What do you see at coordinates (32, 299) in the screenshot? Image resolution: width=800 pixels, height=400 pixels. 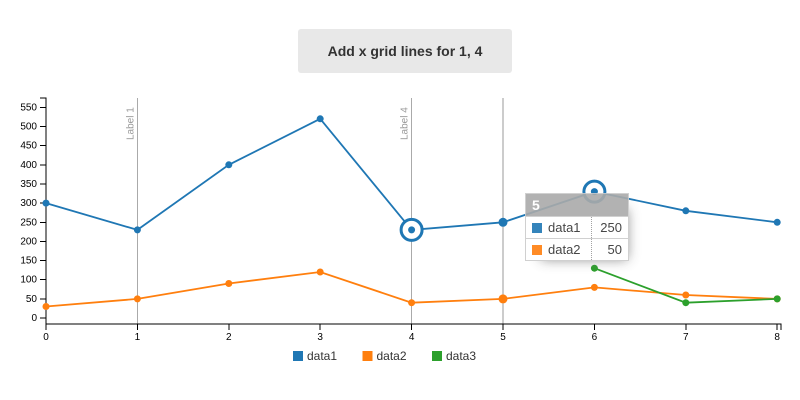 I see `y-tick-label: 50` at bounding box center [32, 299].